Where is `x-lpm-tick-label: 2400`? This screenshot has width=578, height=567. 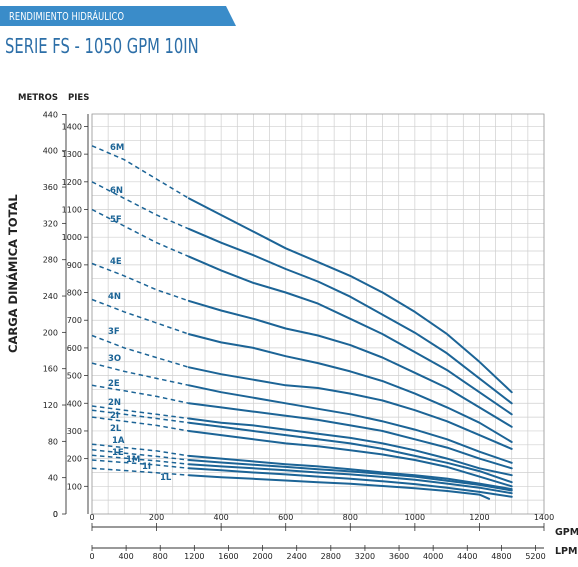 x-lpm-tick-label: 2400 is located at coordinates (297, 556).